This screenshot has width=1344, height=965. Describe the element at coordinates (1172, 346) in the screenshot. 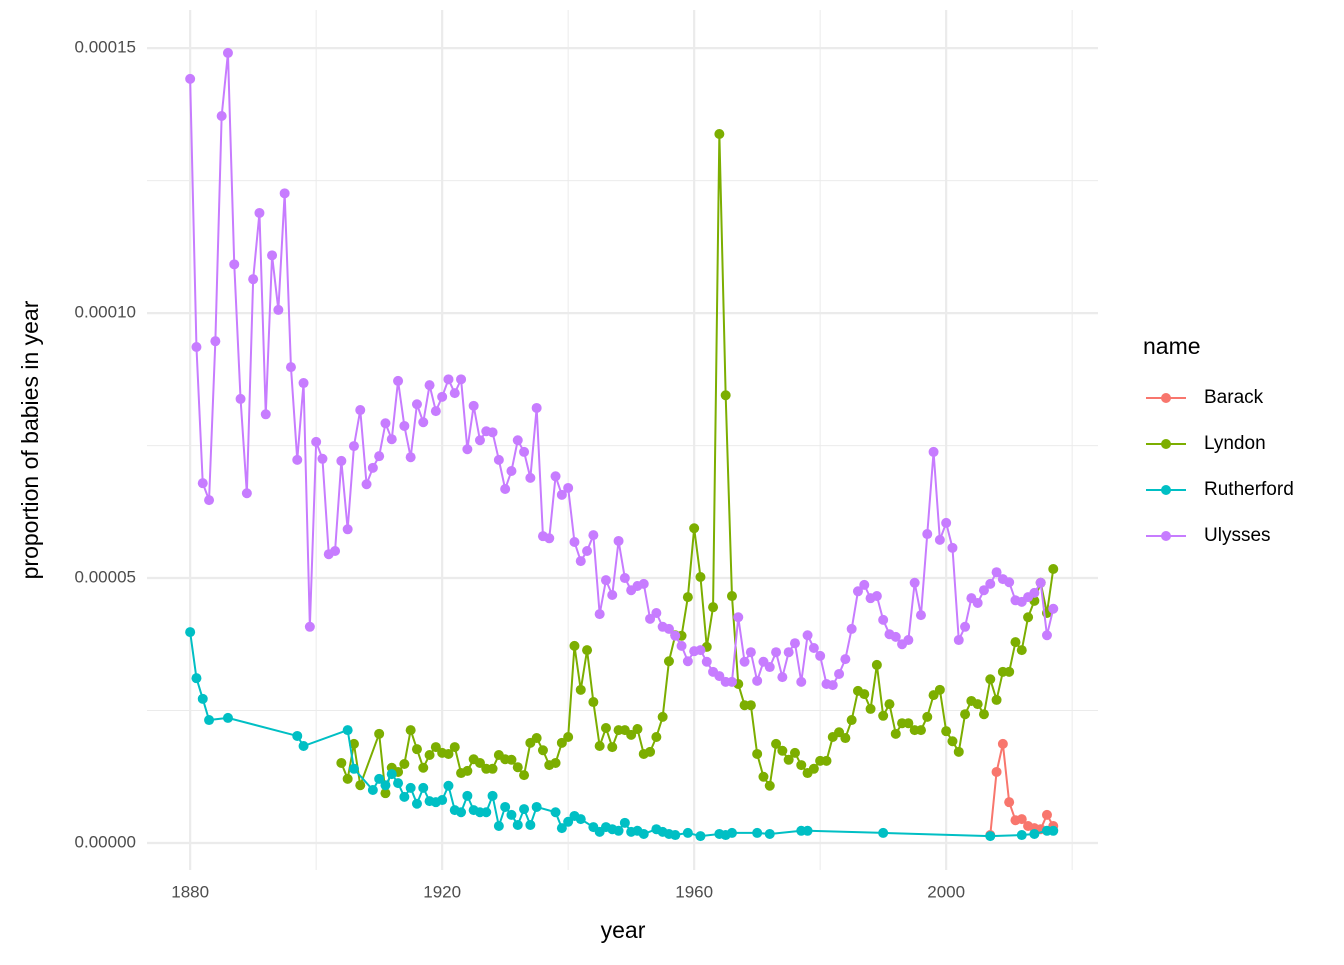

I see `legend-title: name` at that location.